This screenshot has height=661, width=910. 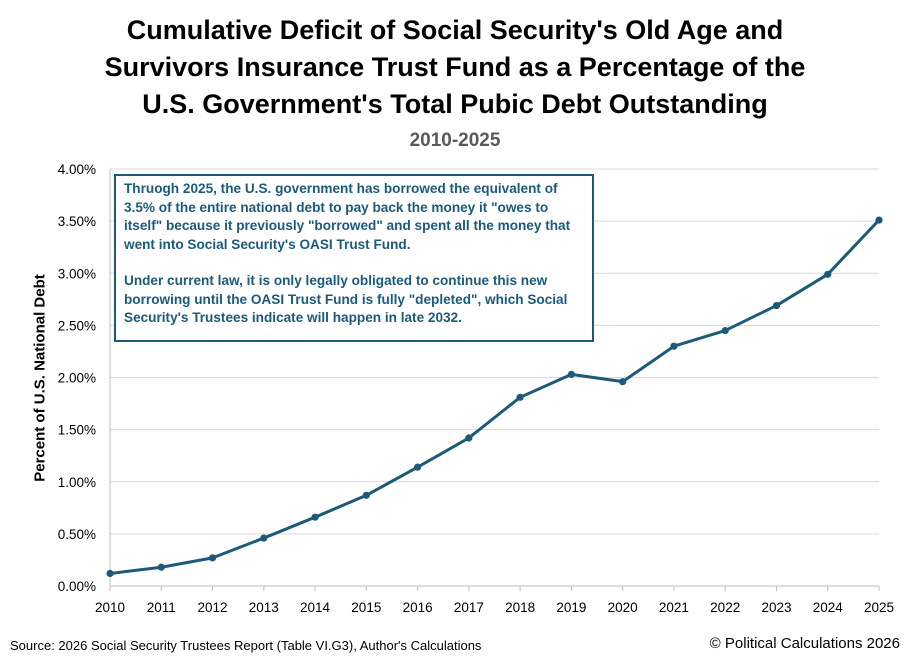 I want to click on y-tick-label: 3.50%, so click(x=77, y=221).